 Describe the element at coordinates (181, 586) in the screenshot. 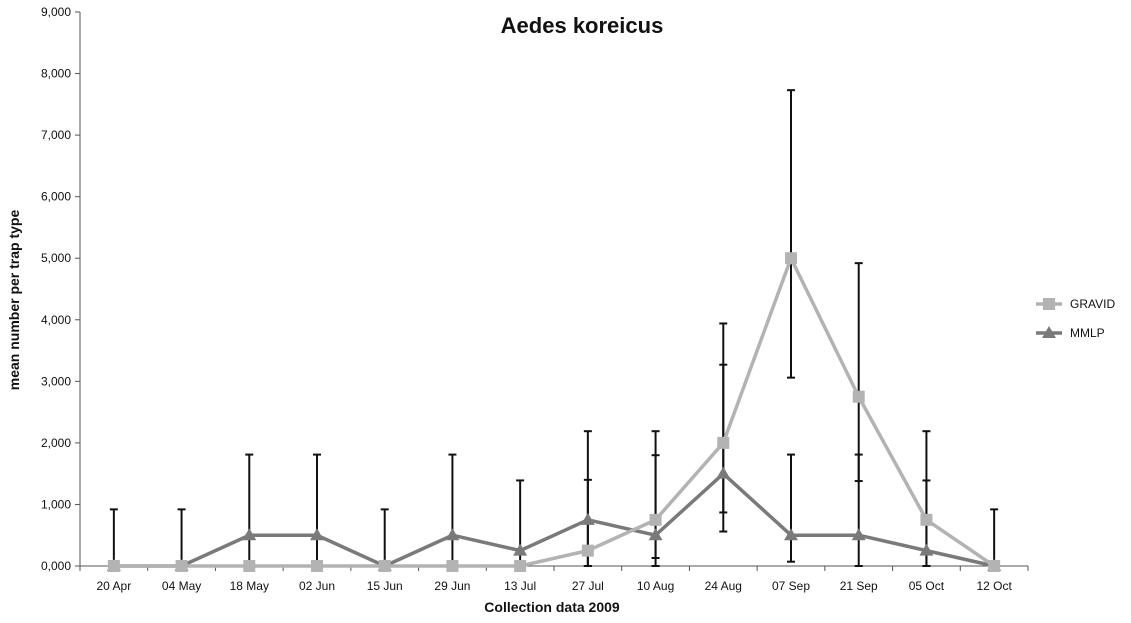

I see `x-tick-label: 04 May` at that location.